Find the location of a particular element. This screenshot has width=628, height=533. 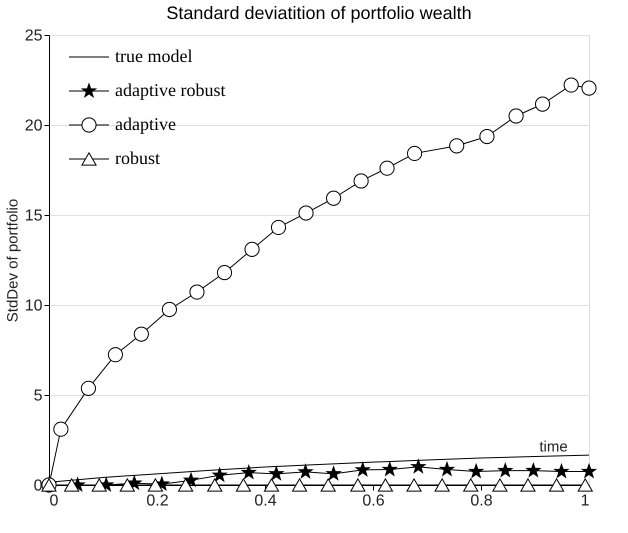

y-tick-label: 20 is located at coordinates (33, 126).